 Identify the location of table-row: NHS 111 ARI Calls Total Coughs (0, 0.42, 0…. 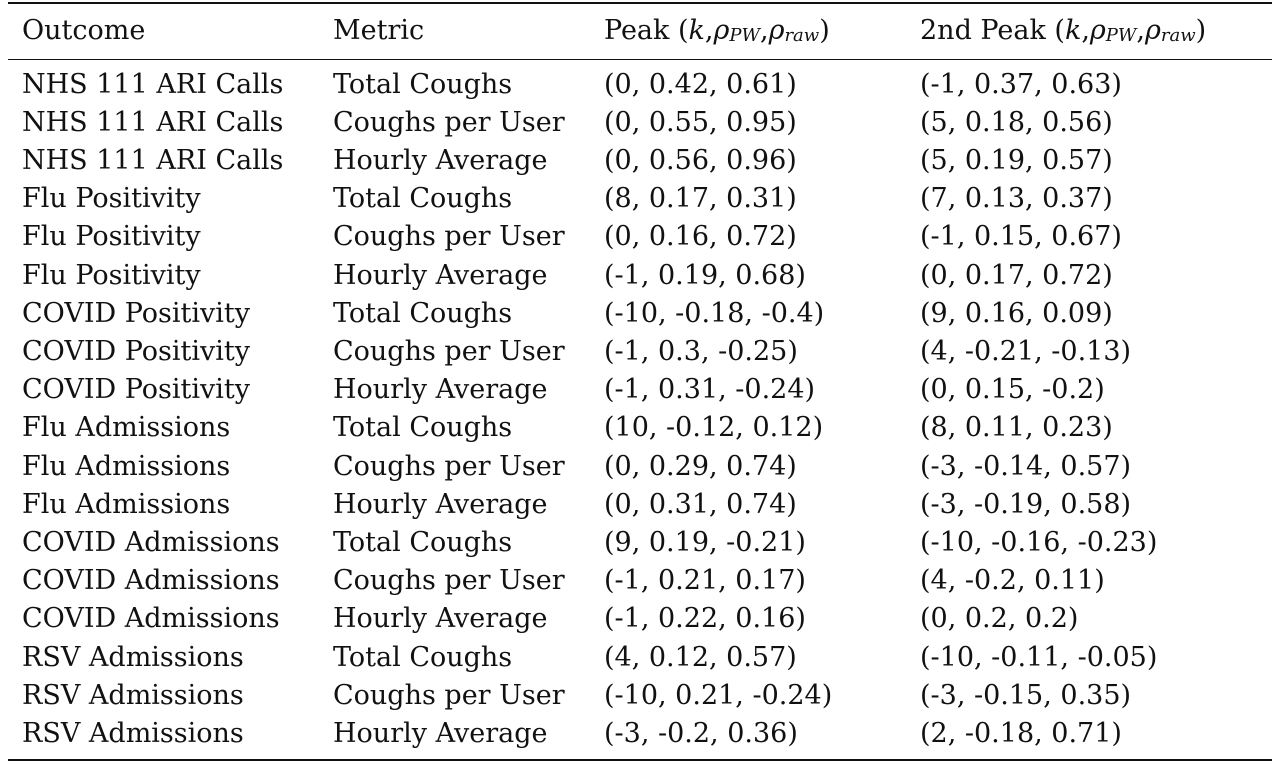
(640, 84).